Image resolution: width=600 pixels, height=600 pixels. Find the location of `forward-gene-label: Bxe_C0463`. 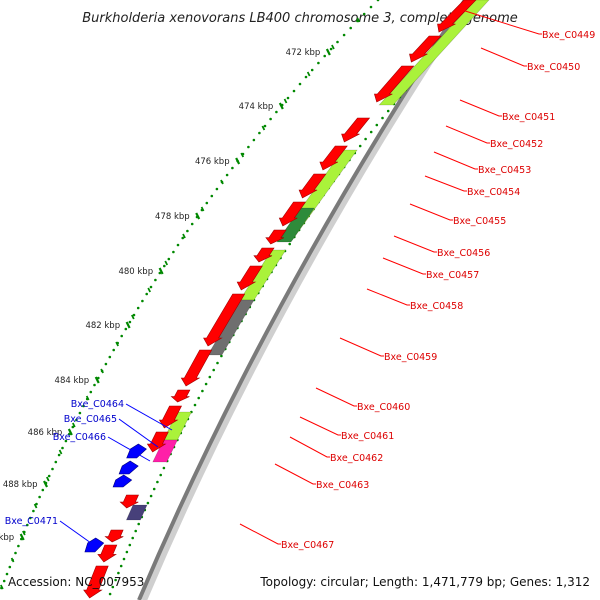

forward-gene-label: Bxe_C0463 is located at coordinates (342, 485).